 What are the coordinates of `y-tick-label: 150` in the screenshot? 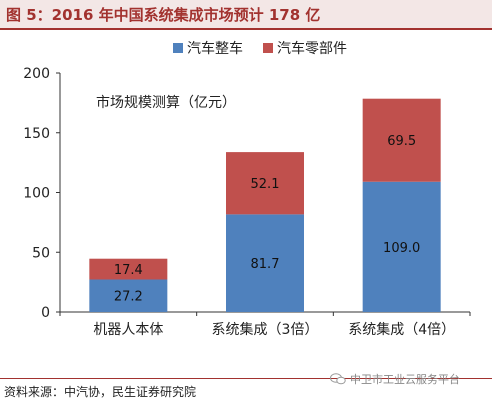 It's located at (36, 134).